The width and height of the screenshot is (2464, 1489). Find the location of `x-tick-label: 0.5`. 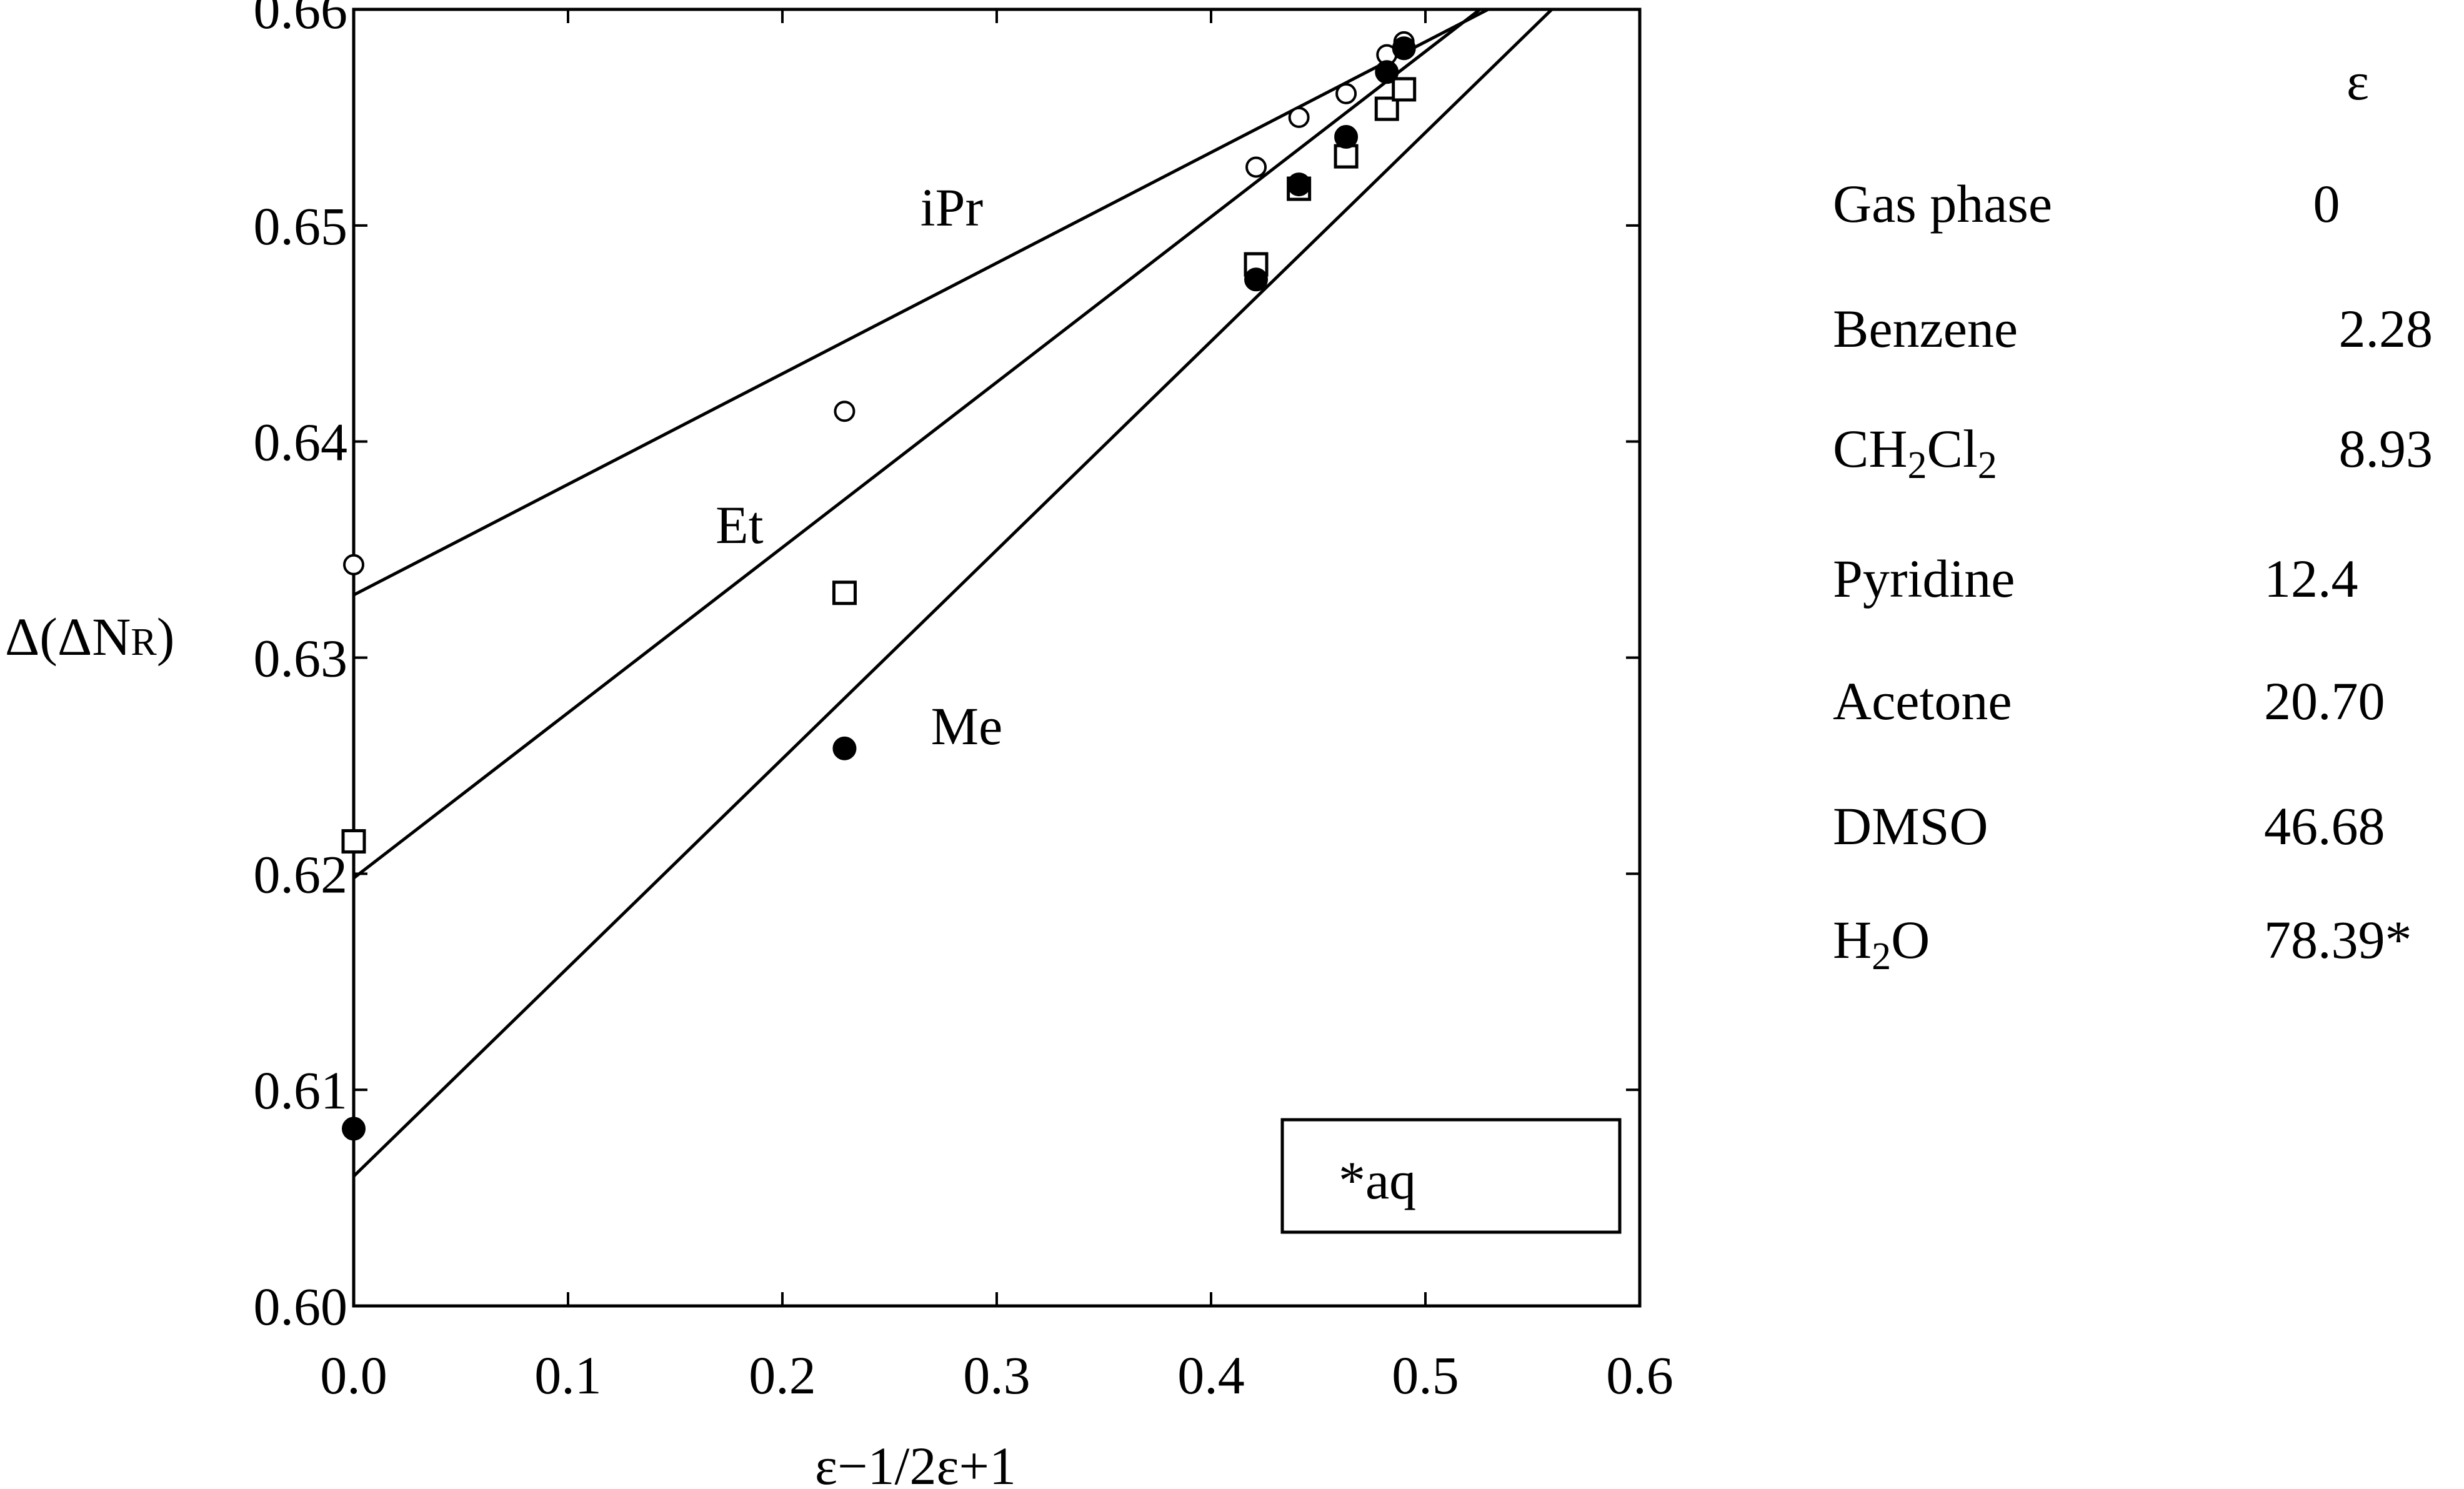

x-tick-label: 0.5 is located at coordinates (1425, 1375).